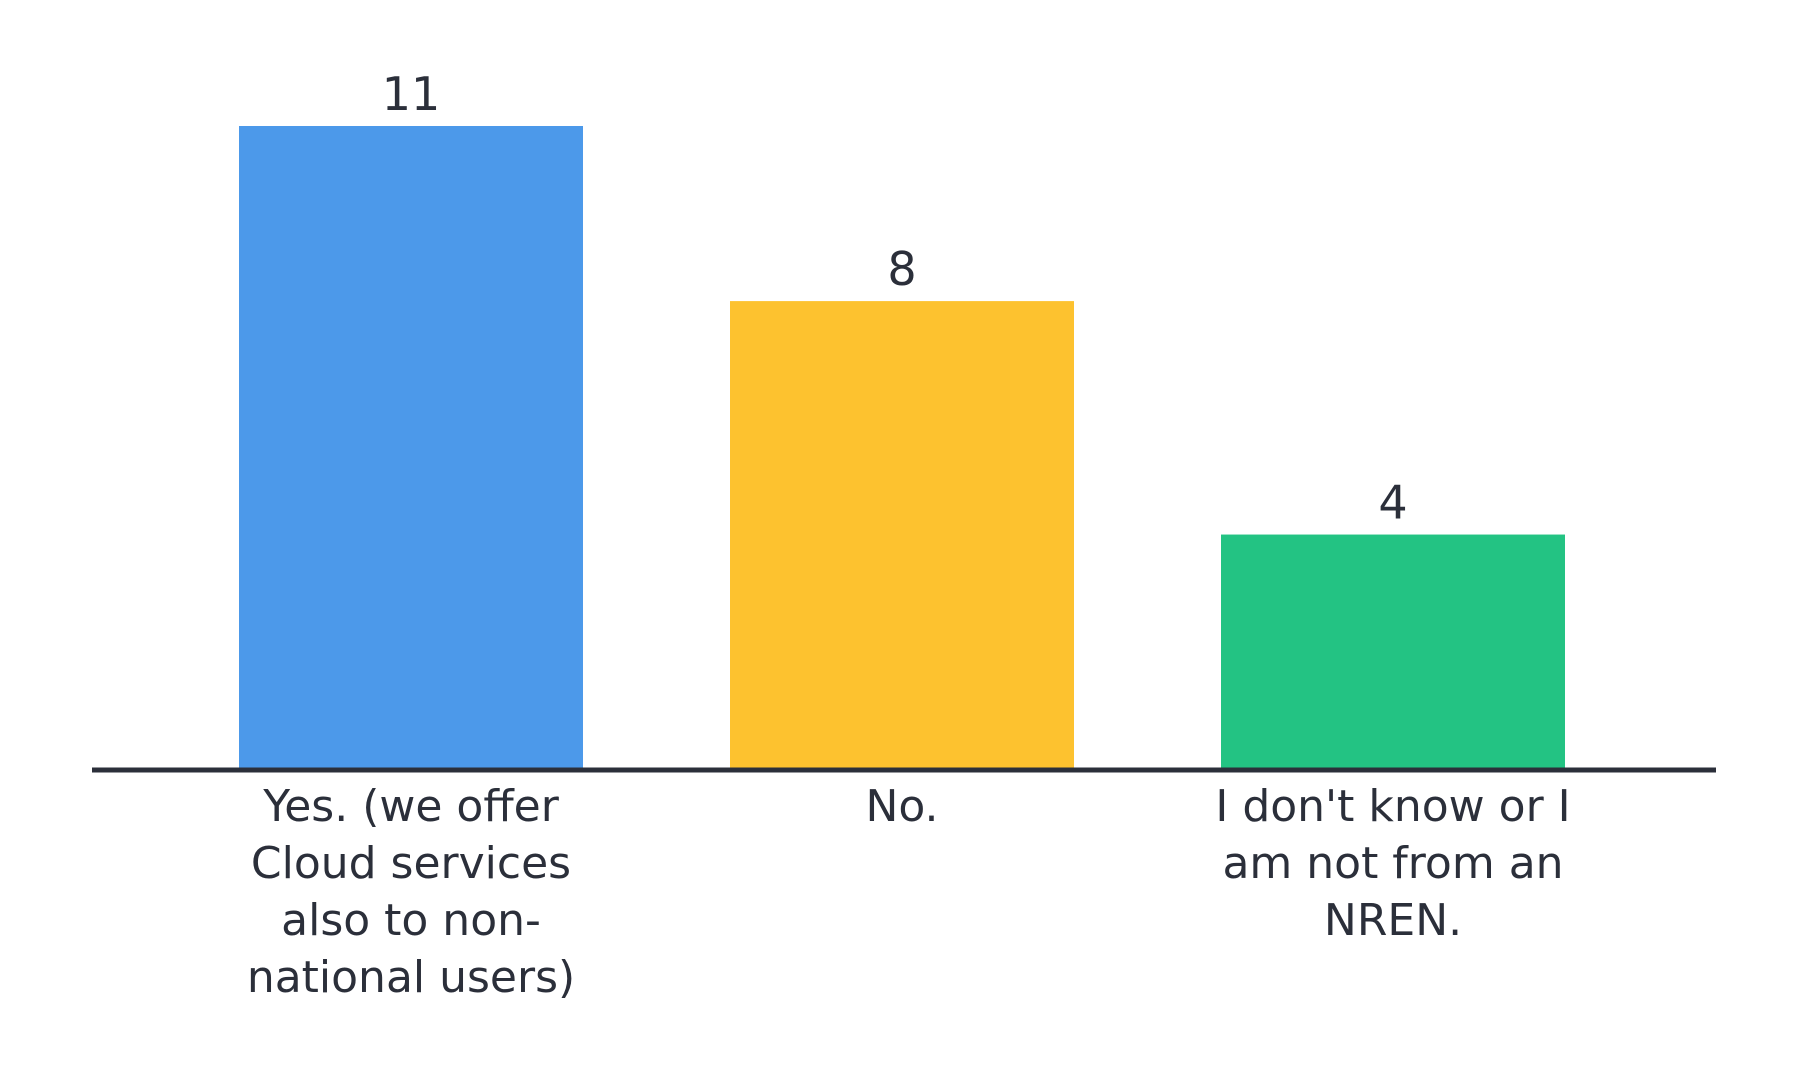 The height and width of the screenshot is (1066, 1804). What do you see at coordinates (1393, 806) in the screenshot?
I see `category-label-line: I don't know or I` at bounding box center [1393, 806].